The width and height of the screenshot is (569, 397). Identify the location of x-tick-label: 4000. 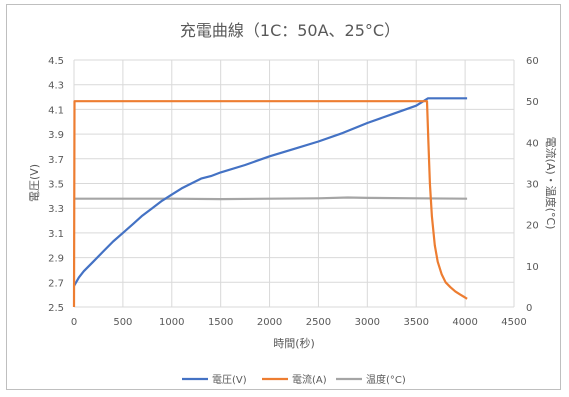
(464, 322).